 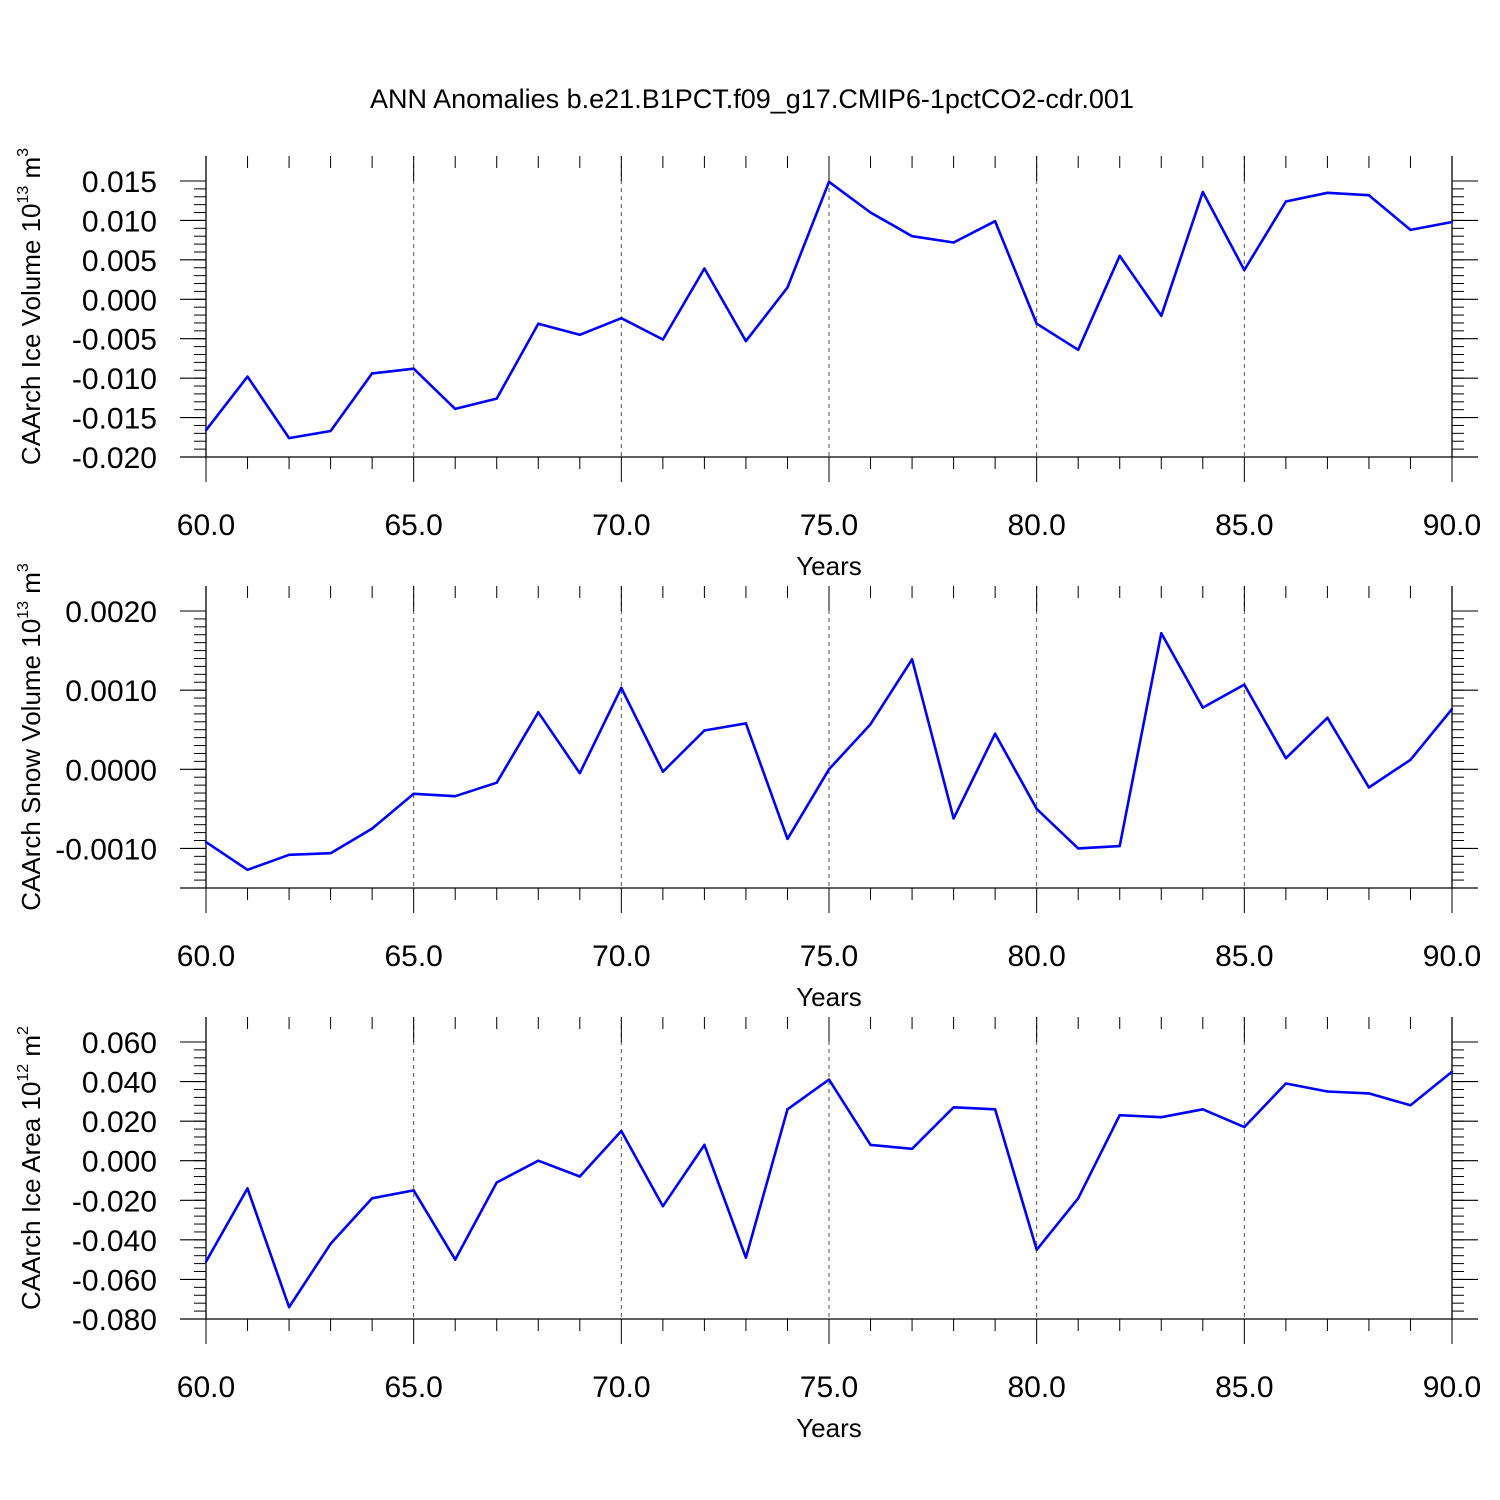 What do you see at coordinates (30, 1168) in the screenshot?
I see `y-axis-label: CAArch Ice Area 1012 m2` at bounding box center [30, 1168].